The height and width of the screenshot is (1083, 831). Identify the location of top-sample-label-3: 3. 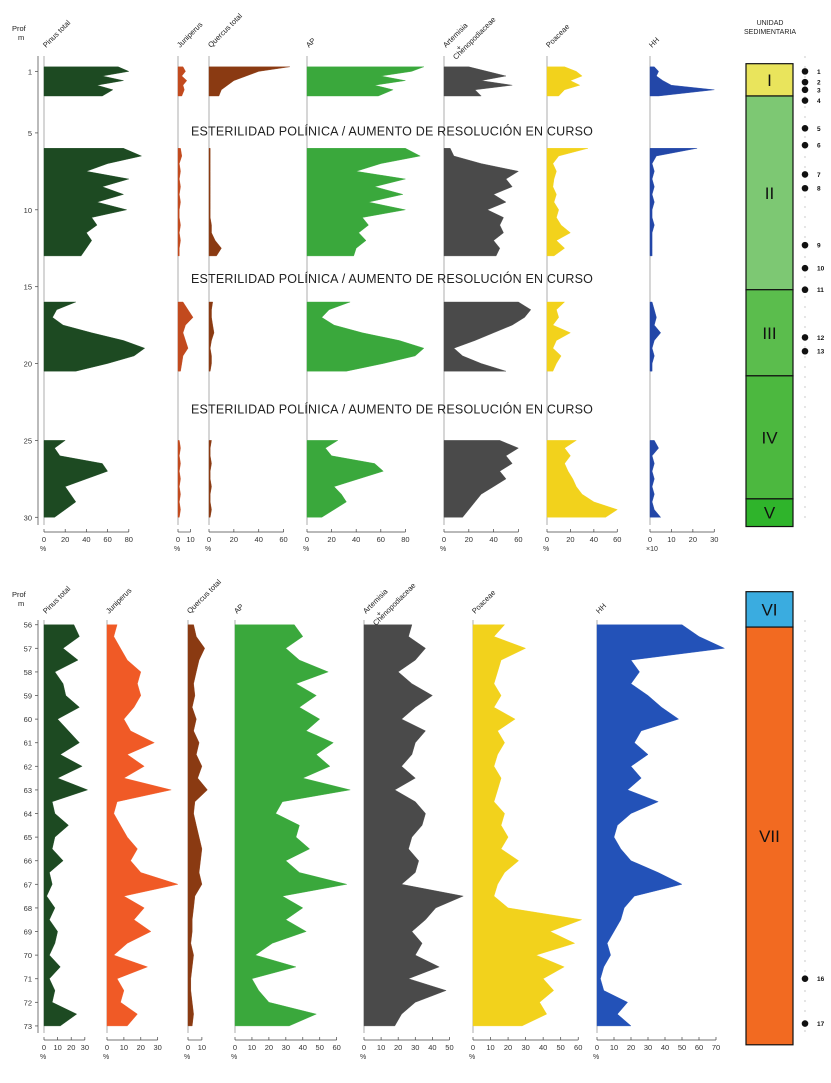
(819, 90).